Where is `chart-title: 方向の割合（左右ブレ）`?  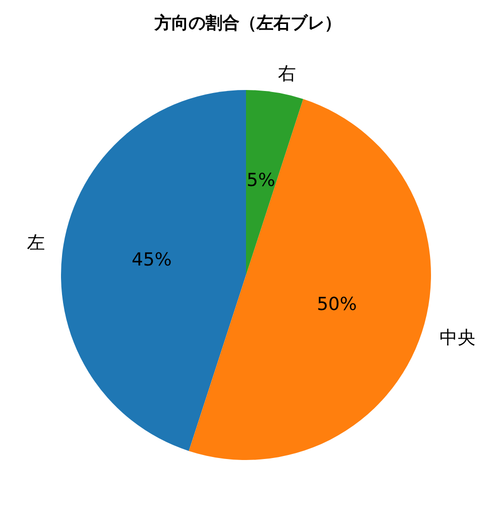
chart-title: 方向の割合（左右ブレ） is located at coordinates (248, 24).